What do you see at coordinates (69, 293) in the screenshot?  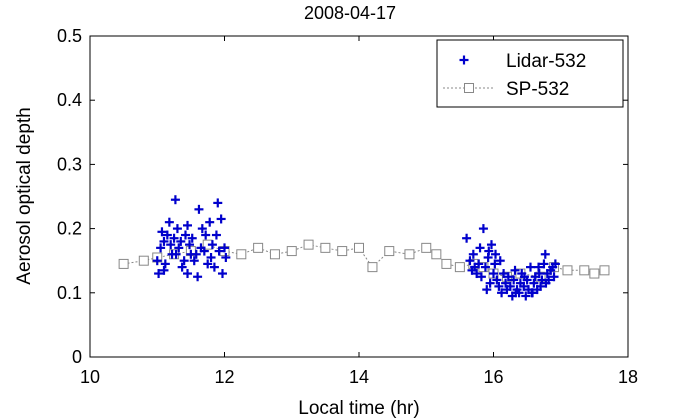 I see `y-tick-label: 0.1` at bounding box center [69, 293].